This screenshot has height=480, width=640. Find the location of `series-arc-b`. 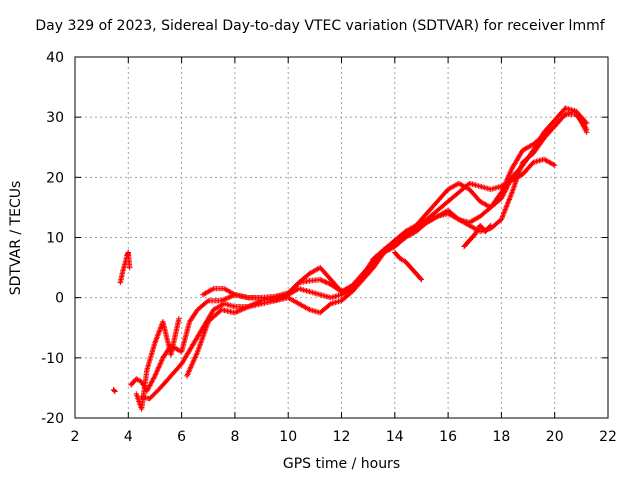

series-arc-b is located at coordinates (125, 267).